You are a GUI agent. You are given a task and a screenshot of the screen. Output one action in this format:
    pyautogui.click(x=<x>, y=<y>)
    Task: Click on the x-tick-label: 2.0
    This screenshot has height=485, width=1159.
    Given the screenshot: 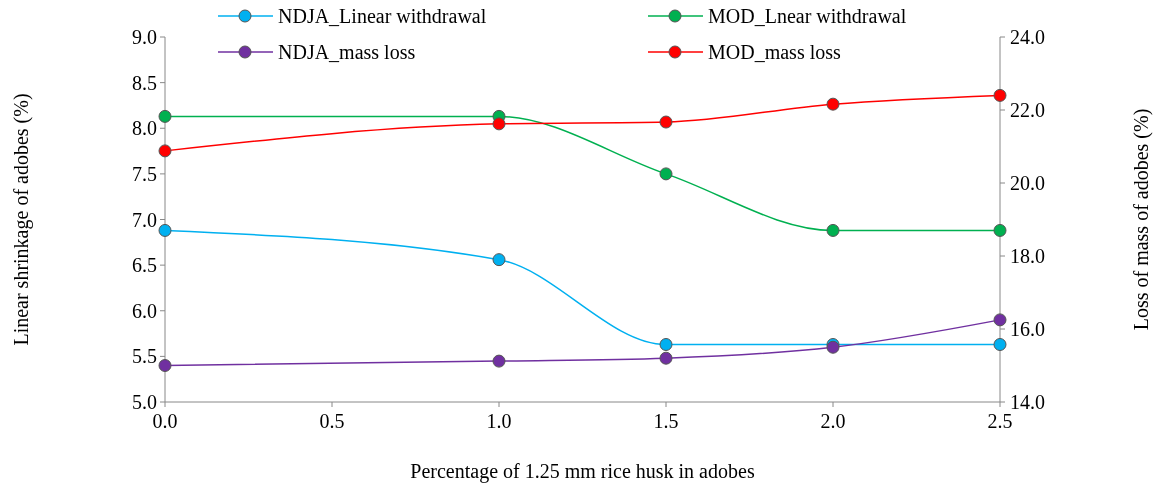 What is the action you would take?
    pyautogui.click(x=833, y=421)
    